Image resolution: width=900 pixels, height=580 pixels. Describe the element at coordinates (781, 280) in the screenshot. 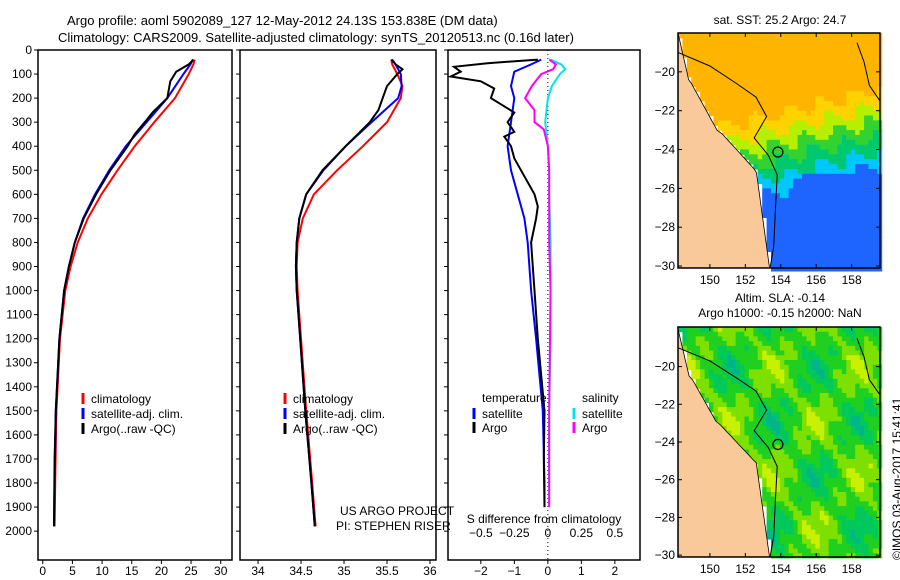

I see `map-x-tick-label: 154` at that location.